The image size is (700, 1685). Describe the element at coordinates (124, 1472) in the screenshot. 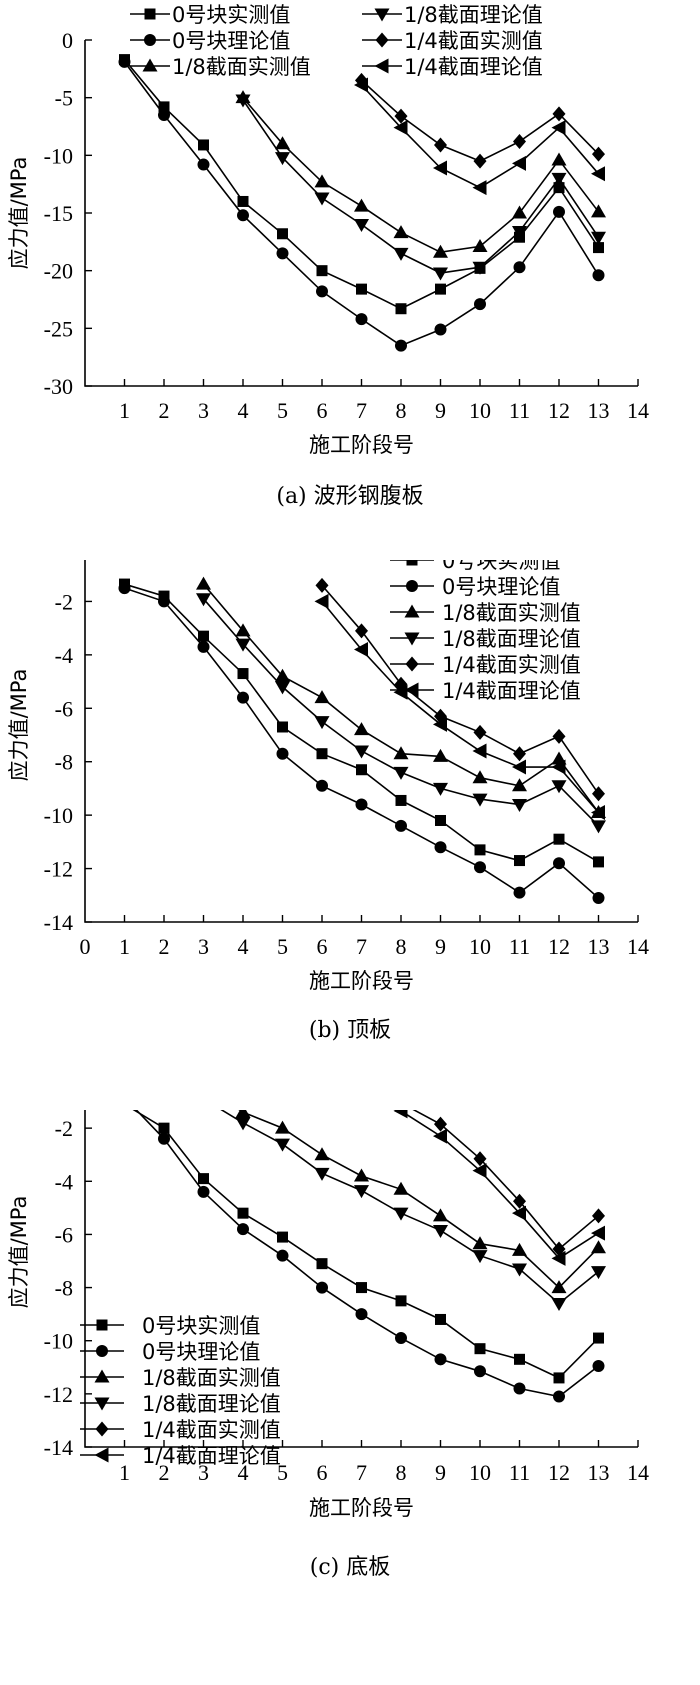

I see `x-tick-label-c: 1` at that location.